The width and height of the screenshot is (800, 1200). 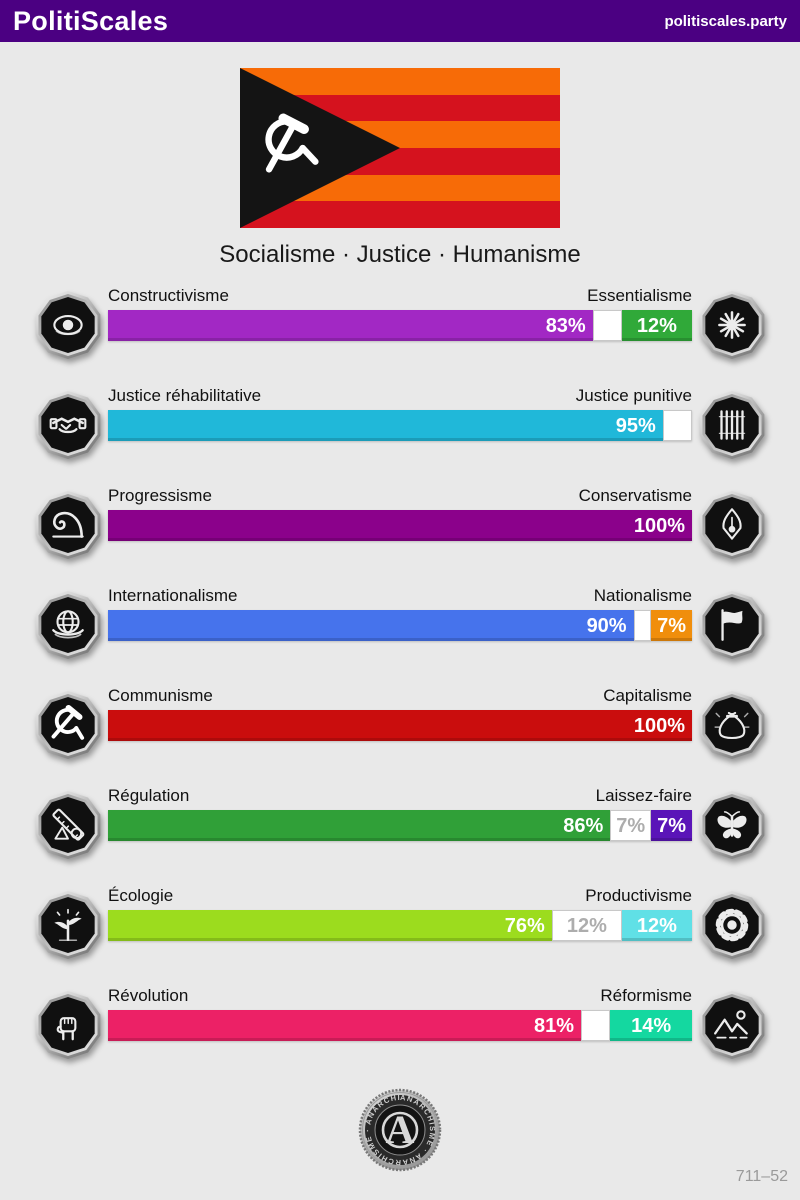 I want to click on axis-bar: 90% 7%, so click(x=400, y=625).